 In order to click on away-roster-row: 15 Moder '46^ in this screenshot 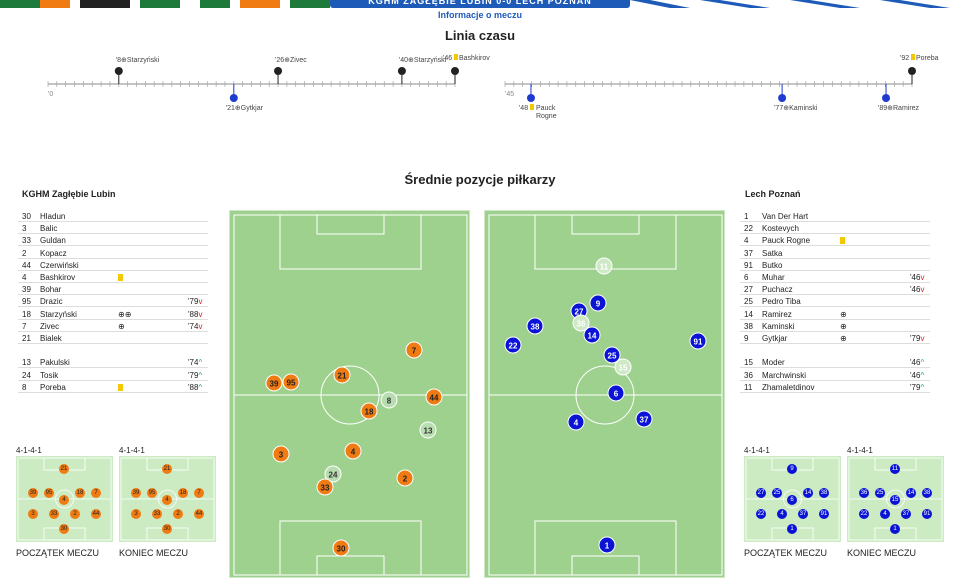, I will do `click(835, 362)`.